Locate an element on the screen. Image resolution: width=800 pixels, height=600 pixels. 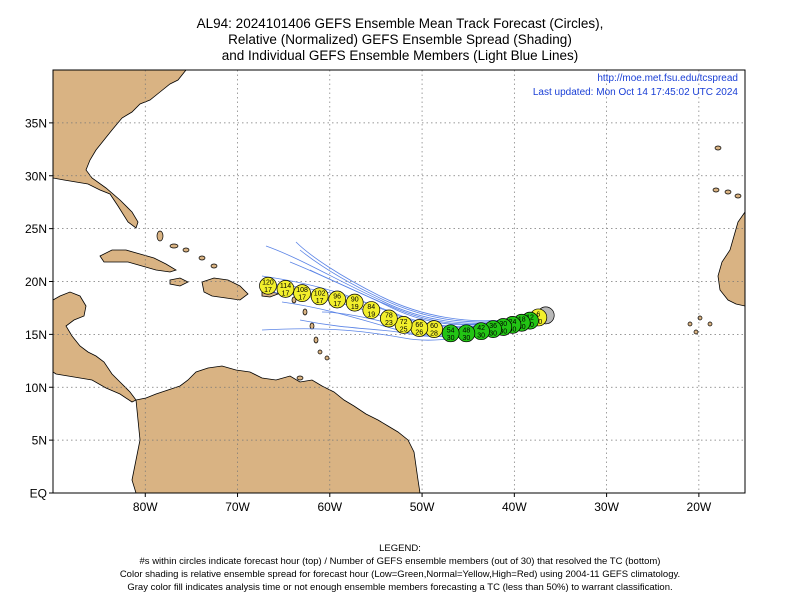
forecast-hour-label: 90 is located at coordinates (355, 300).